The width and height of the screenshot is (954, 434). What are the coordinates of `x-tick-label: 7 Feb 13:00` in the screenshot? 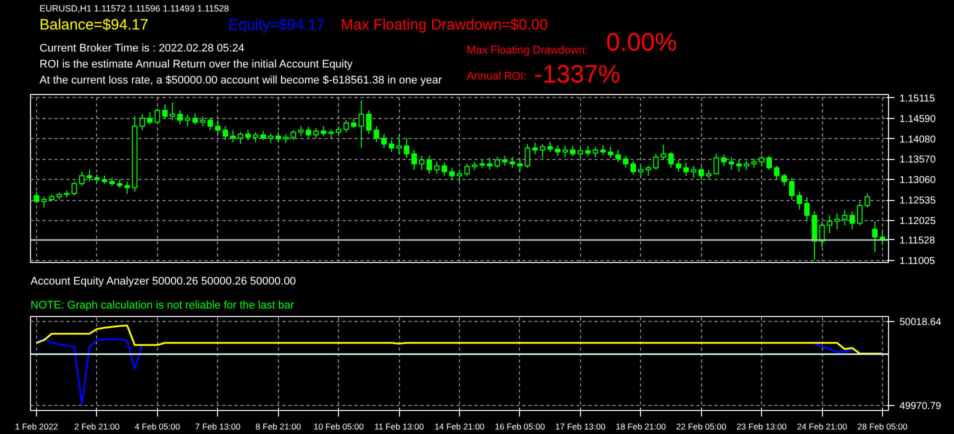 It's located at (218, 427).